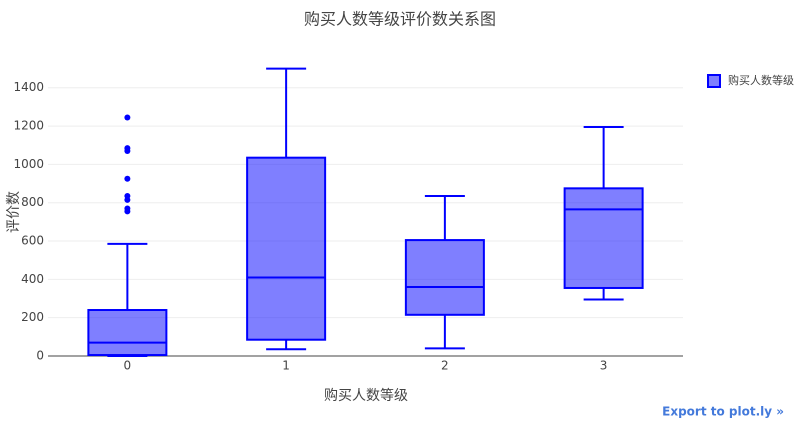 The image size is (800, 423). What do you see at coordinates (604, 366) in the screenshot?
I see `x-tick-label: 3` at bounding box center [604, 366].